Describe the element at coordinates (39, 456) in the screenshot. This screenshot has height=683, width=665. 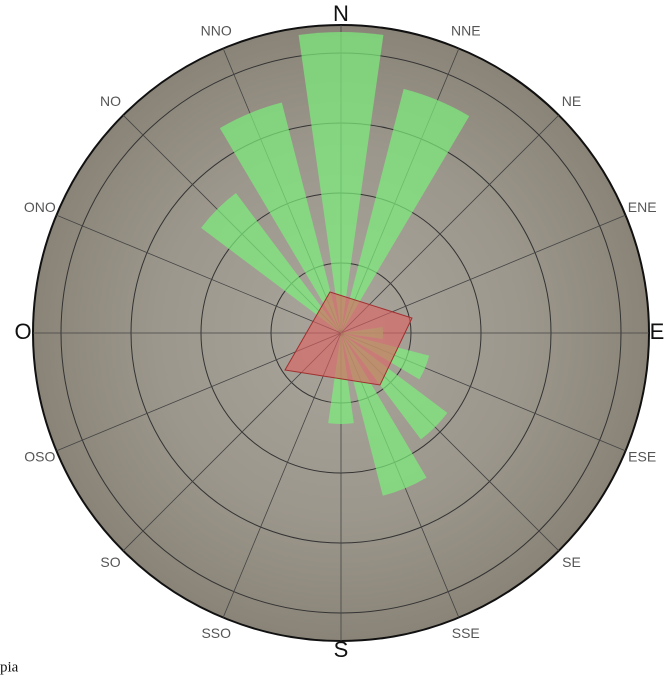
I see `direction-label: OSO` at that location.